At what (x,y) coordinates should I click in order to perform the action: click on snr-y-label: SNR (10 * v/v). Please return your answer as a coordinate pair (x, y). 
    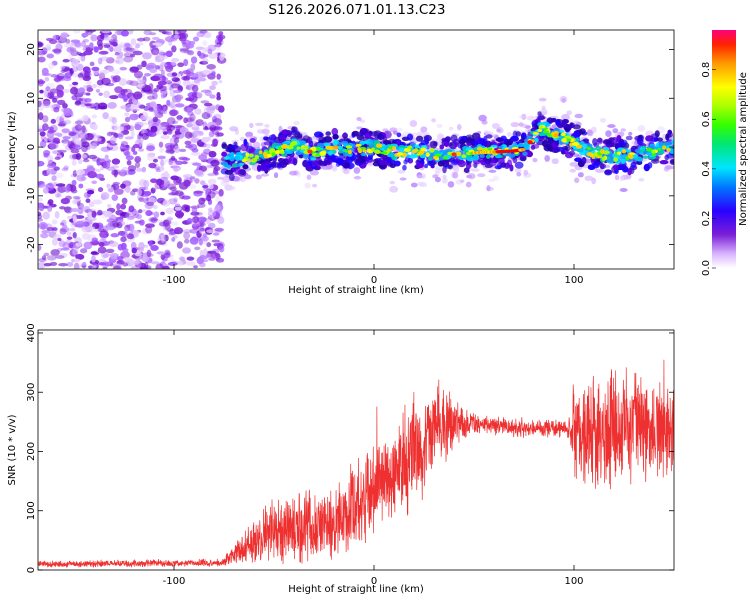
    Looking at the image, I should click on (12, 449).